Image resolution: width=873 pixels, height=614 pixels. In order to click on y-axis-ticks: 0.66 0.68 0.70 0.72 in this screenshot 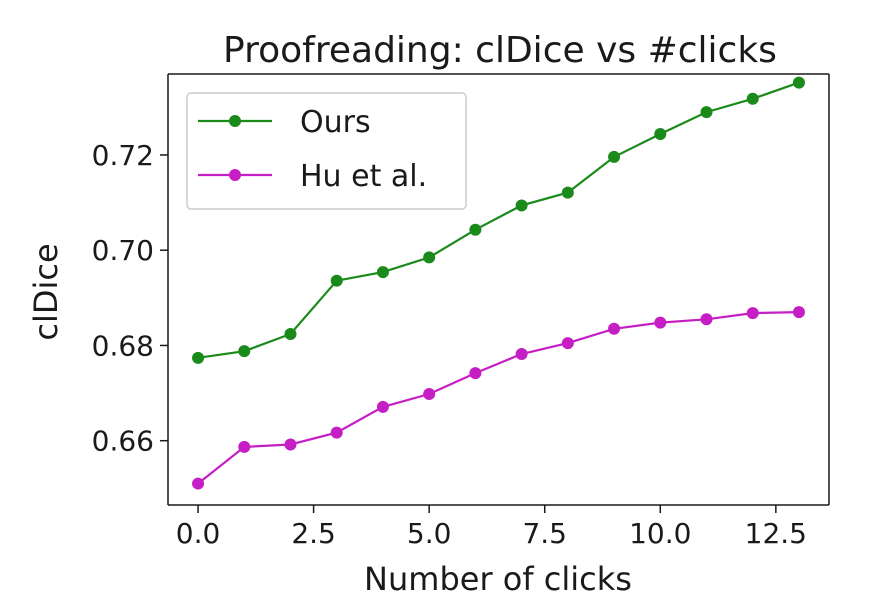, I will do `click(130, 298)`.